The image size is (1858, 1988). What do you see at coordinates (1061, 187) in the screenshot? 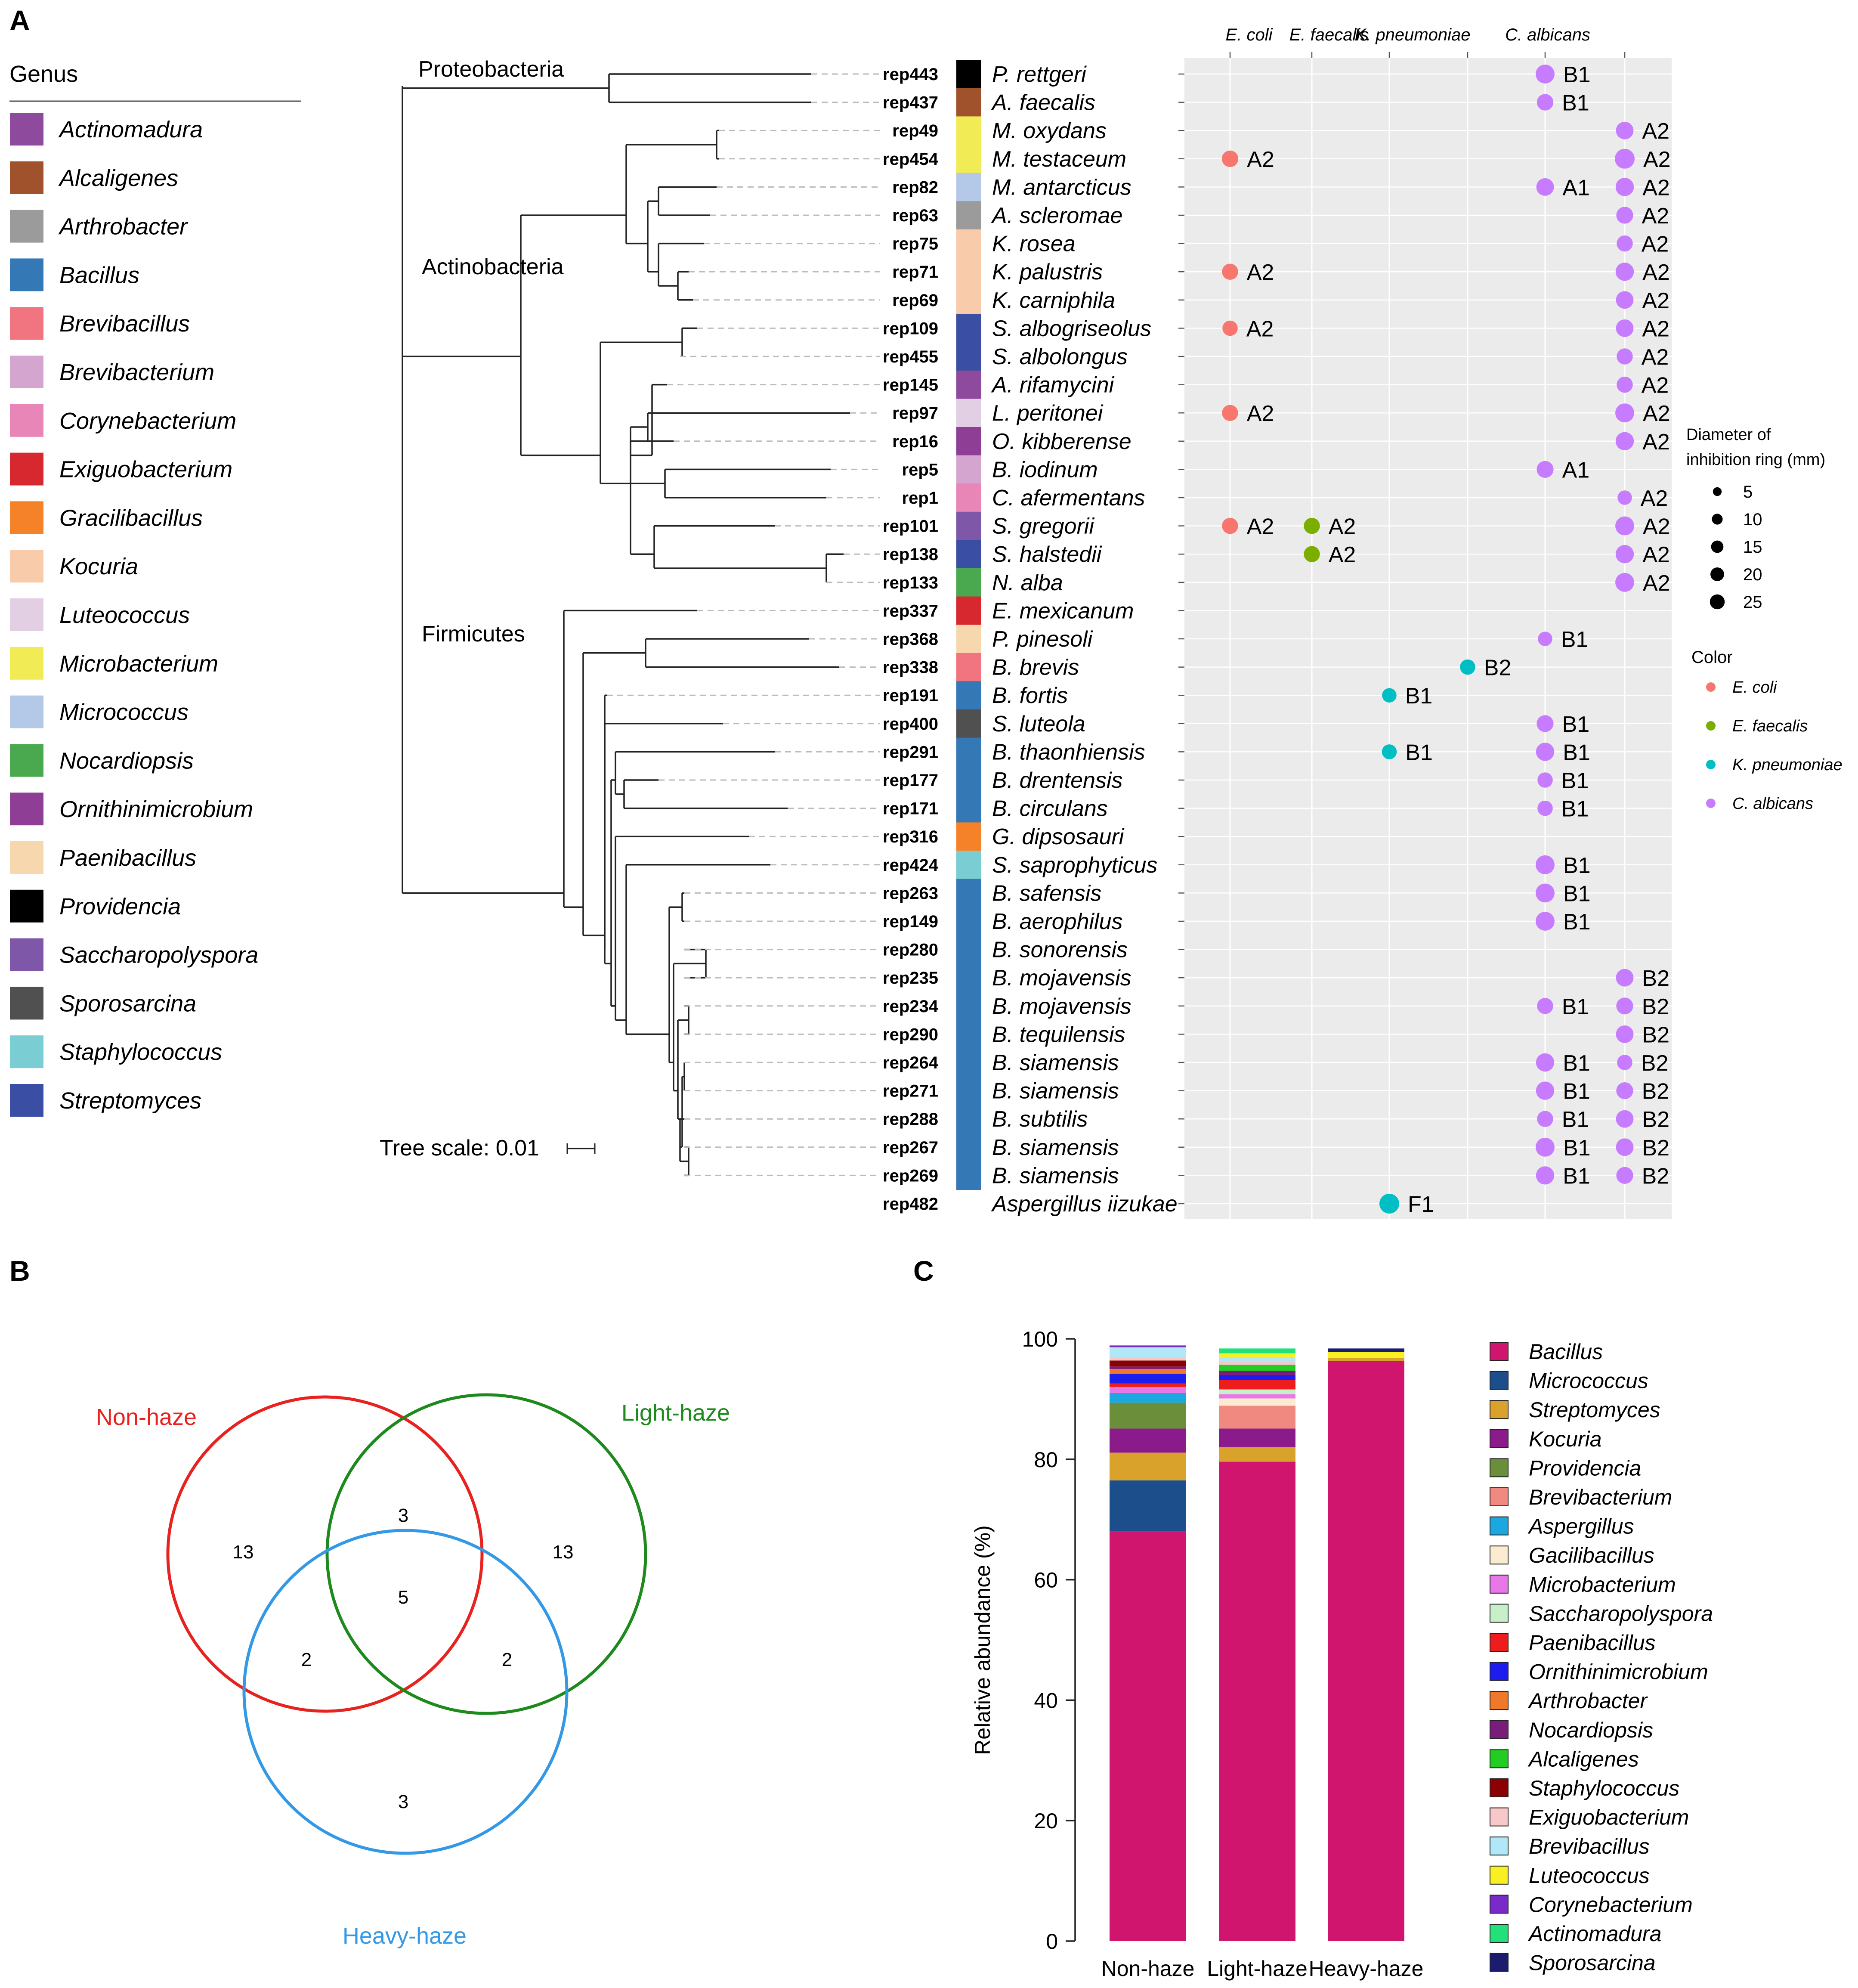
I see `species-label-rep82: M. antarcticus` at bounding box center [1061, 187].